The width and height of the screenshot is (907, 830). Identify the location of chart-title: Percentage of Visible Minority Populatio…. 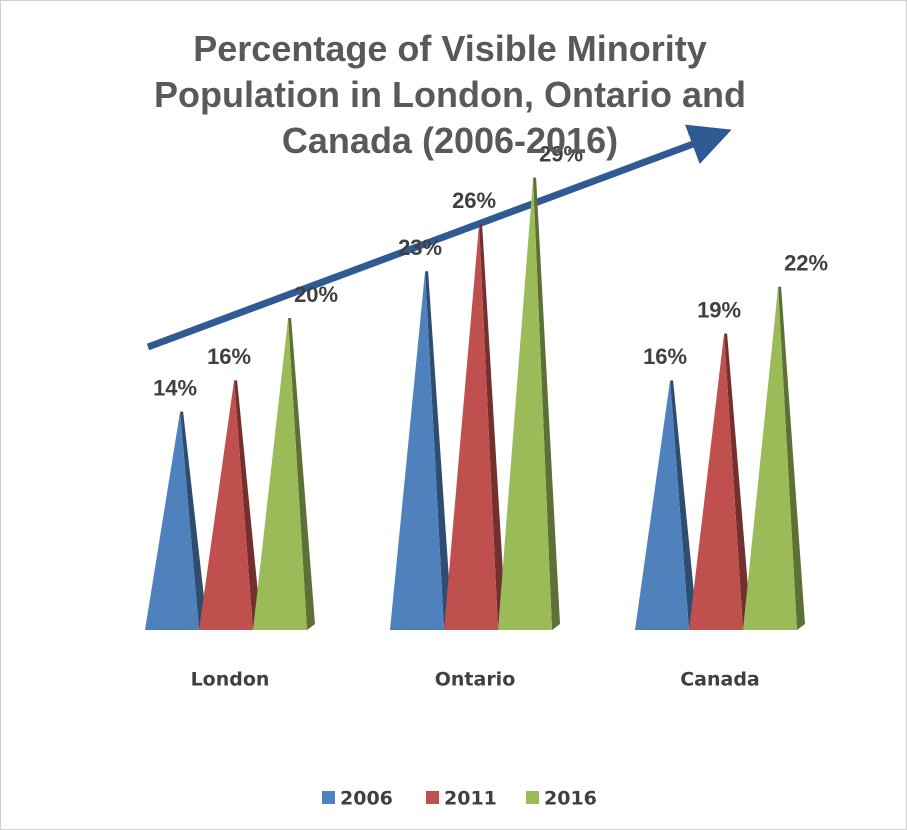
(450, 94).